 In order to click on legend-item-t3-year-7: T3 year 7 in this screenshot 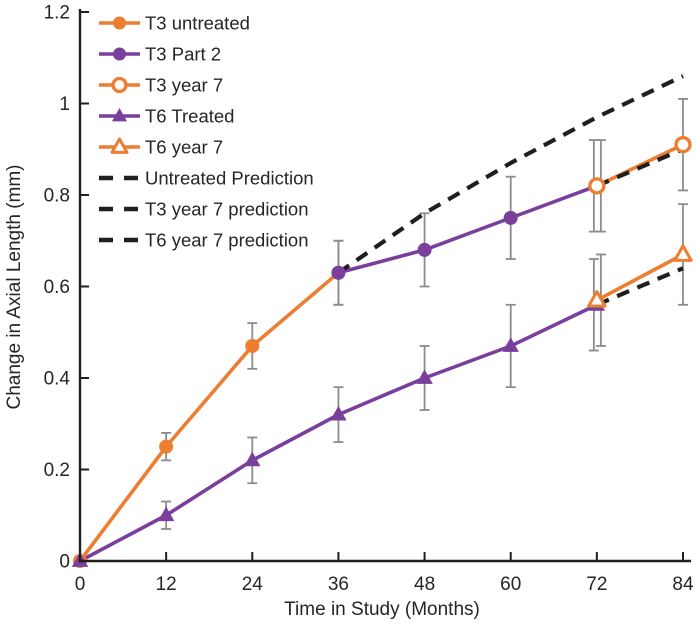, I will do `click(161, 85)`.